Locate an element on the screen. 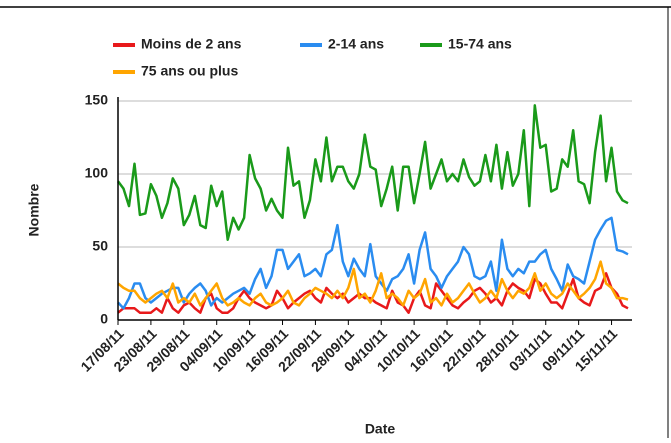 The height and width of the screenshot is (443, 671). y-axis-label: Nombre is located at coordinates (34, 209).